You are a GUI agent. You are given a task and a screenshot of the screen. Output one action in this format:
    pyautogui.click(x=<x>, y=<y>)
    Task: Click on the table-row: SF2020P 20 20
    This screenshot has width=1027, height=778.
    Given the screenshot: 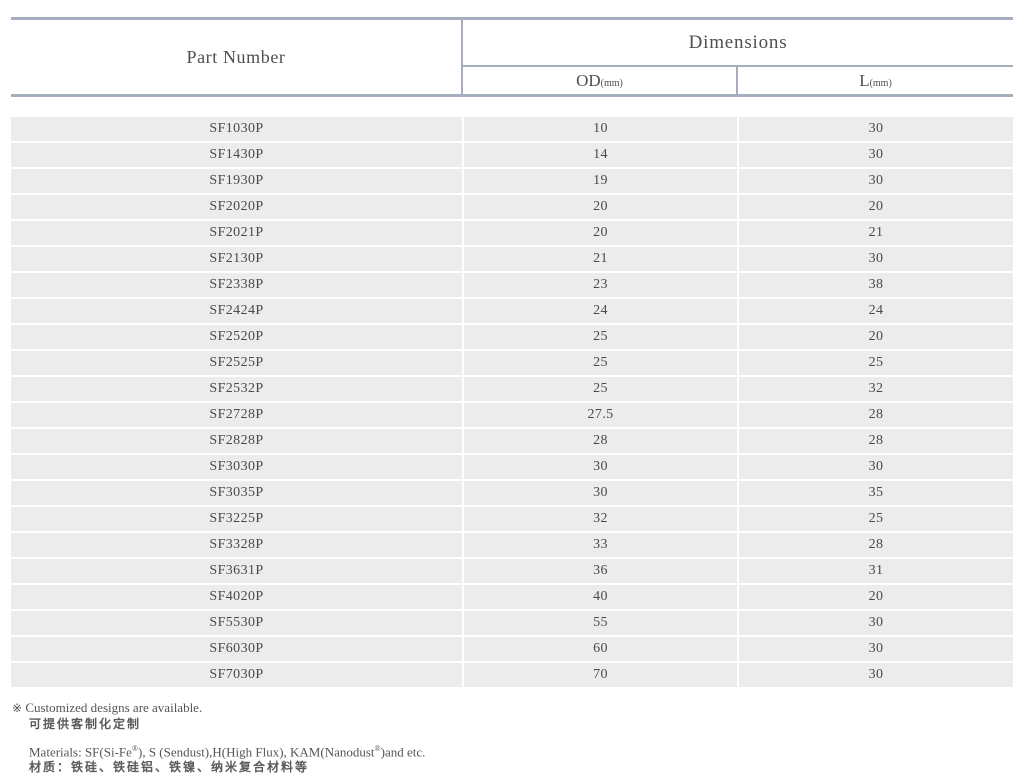 What is the action you would take?
    pyautogui.click(x=512, y=207)
    